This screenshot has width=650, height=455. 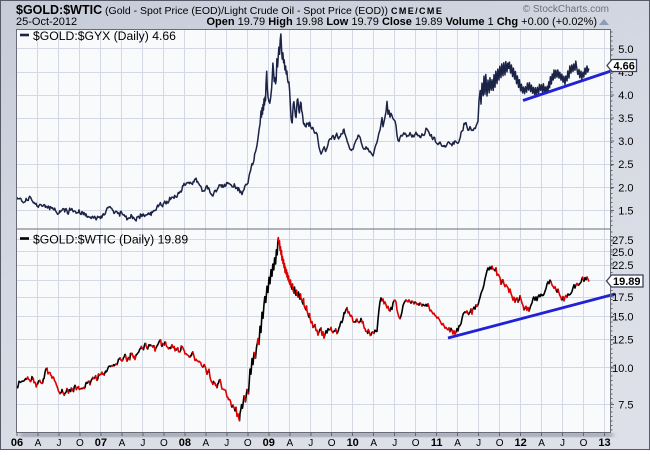 I want to click on svg-text: 15.0, so click(x=622, y=318).